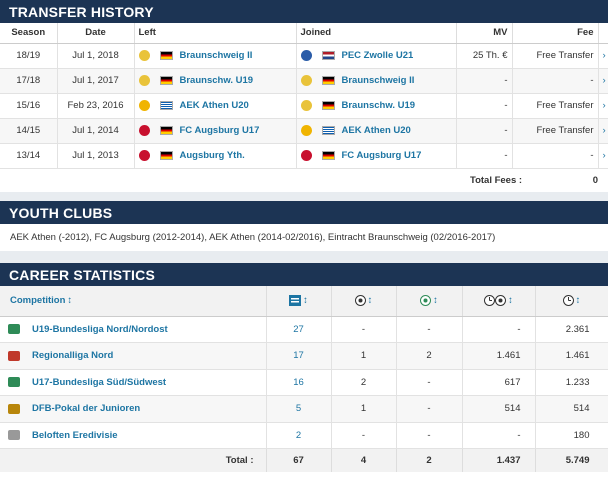 This screenshot has width=608, height=479. I want to click on apps-link: 2, so click(299, 435).